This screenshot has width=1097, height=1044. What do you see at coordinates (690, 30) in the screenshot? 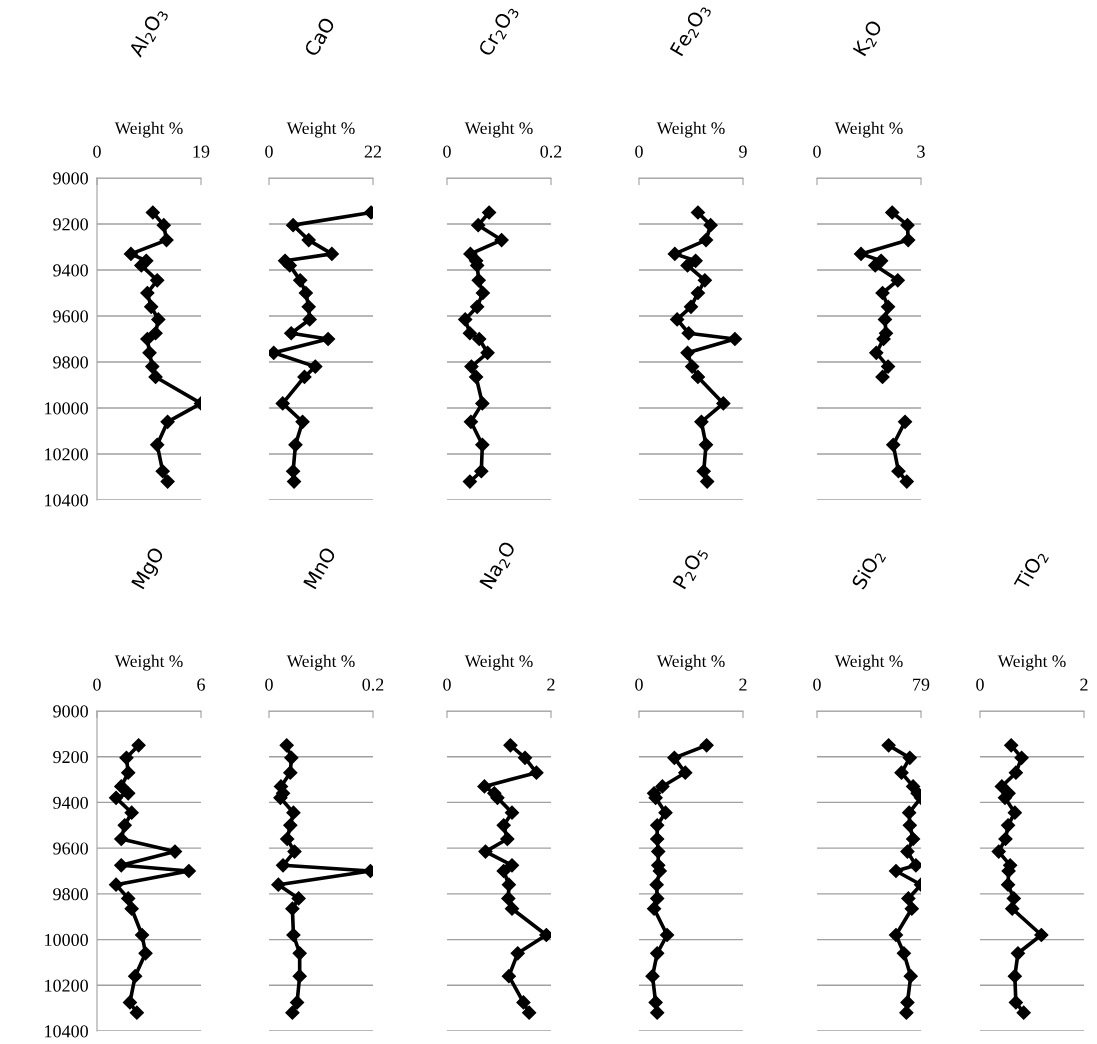
I see `chart-title: Fe$_{2}$O$_{3}$` at bounding box center [690, 30].